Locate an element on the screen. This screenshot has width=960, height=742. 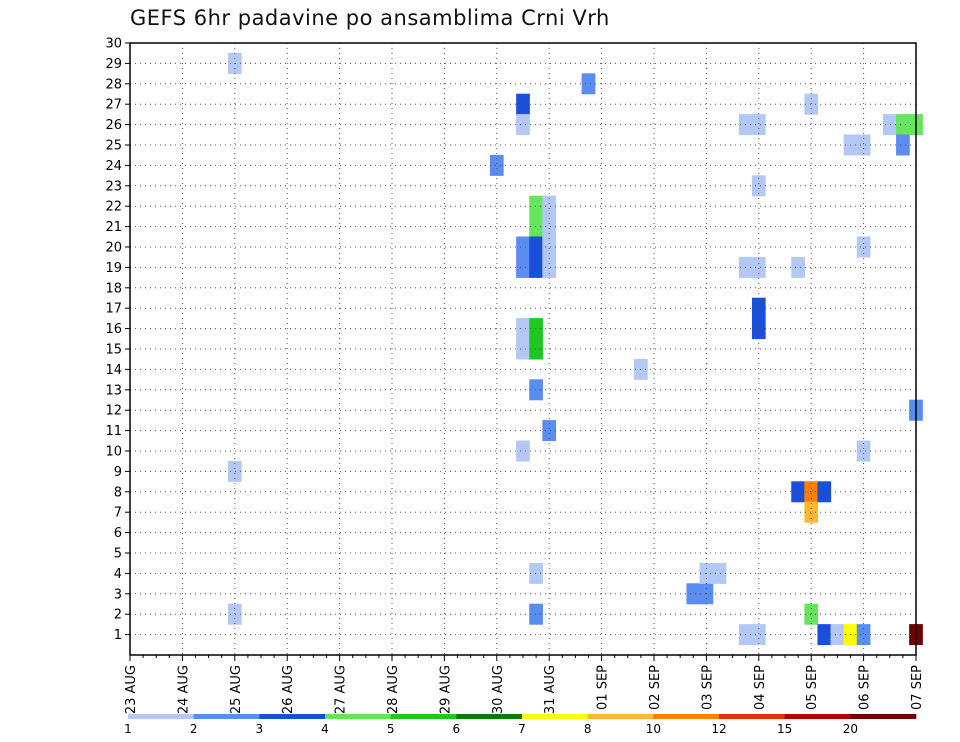
x-tick-label: 29 AUG is located at coordinates (445, 689).